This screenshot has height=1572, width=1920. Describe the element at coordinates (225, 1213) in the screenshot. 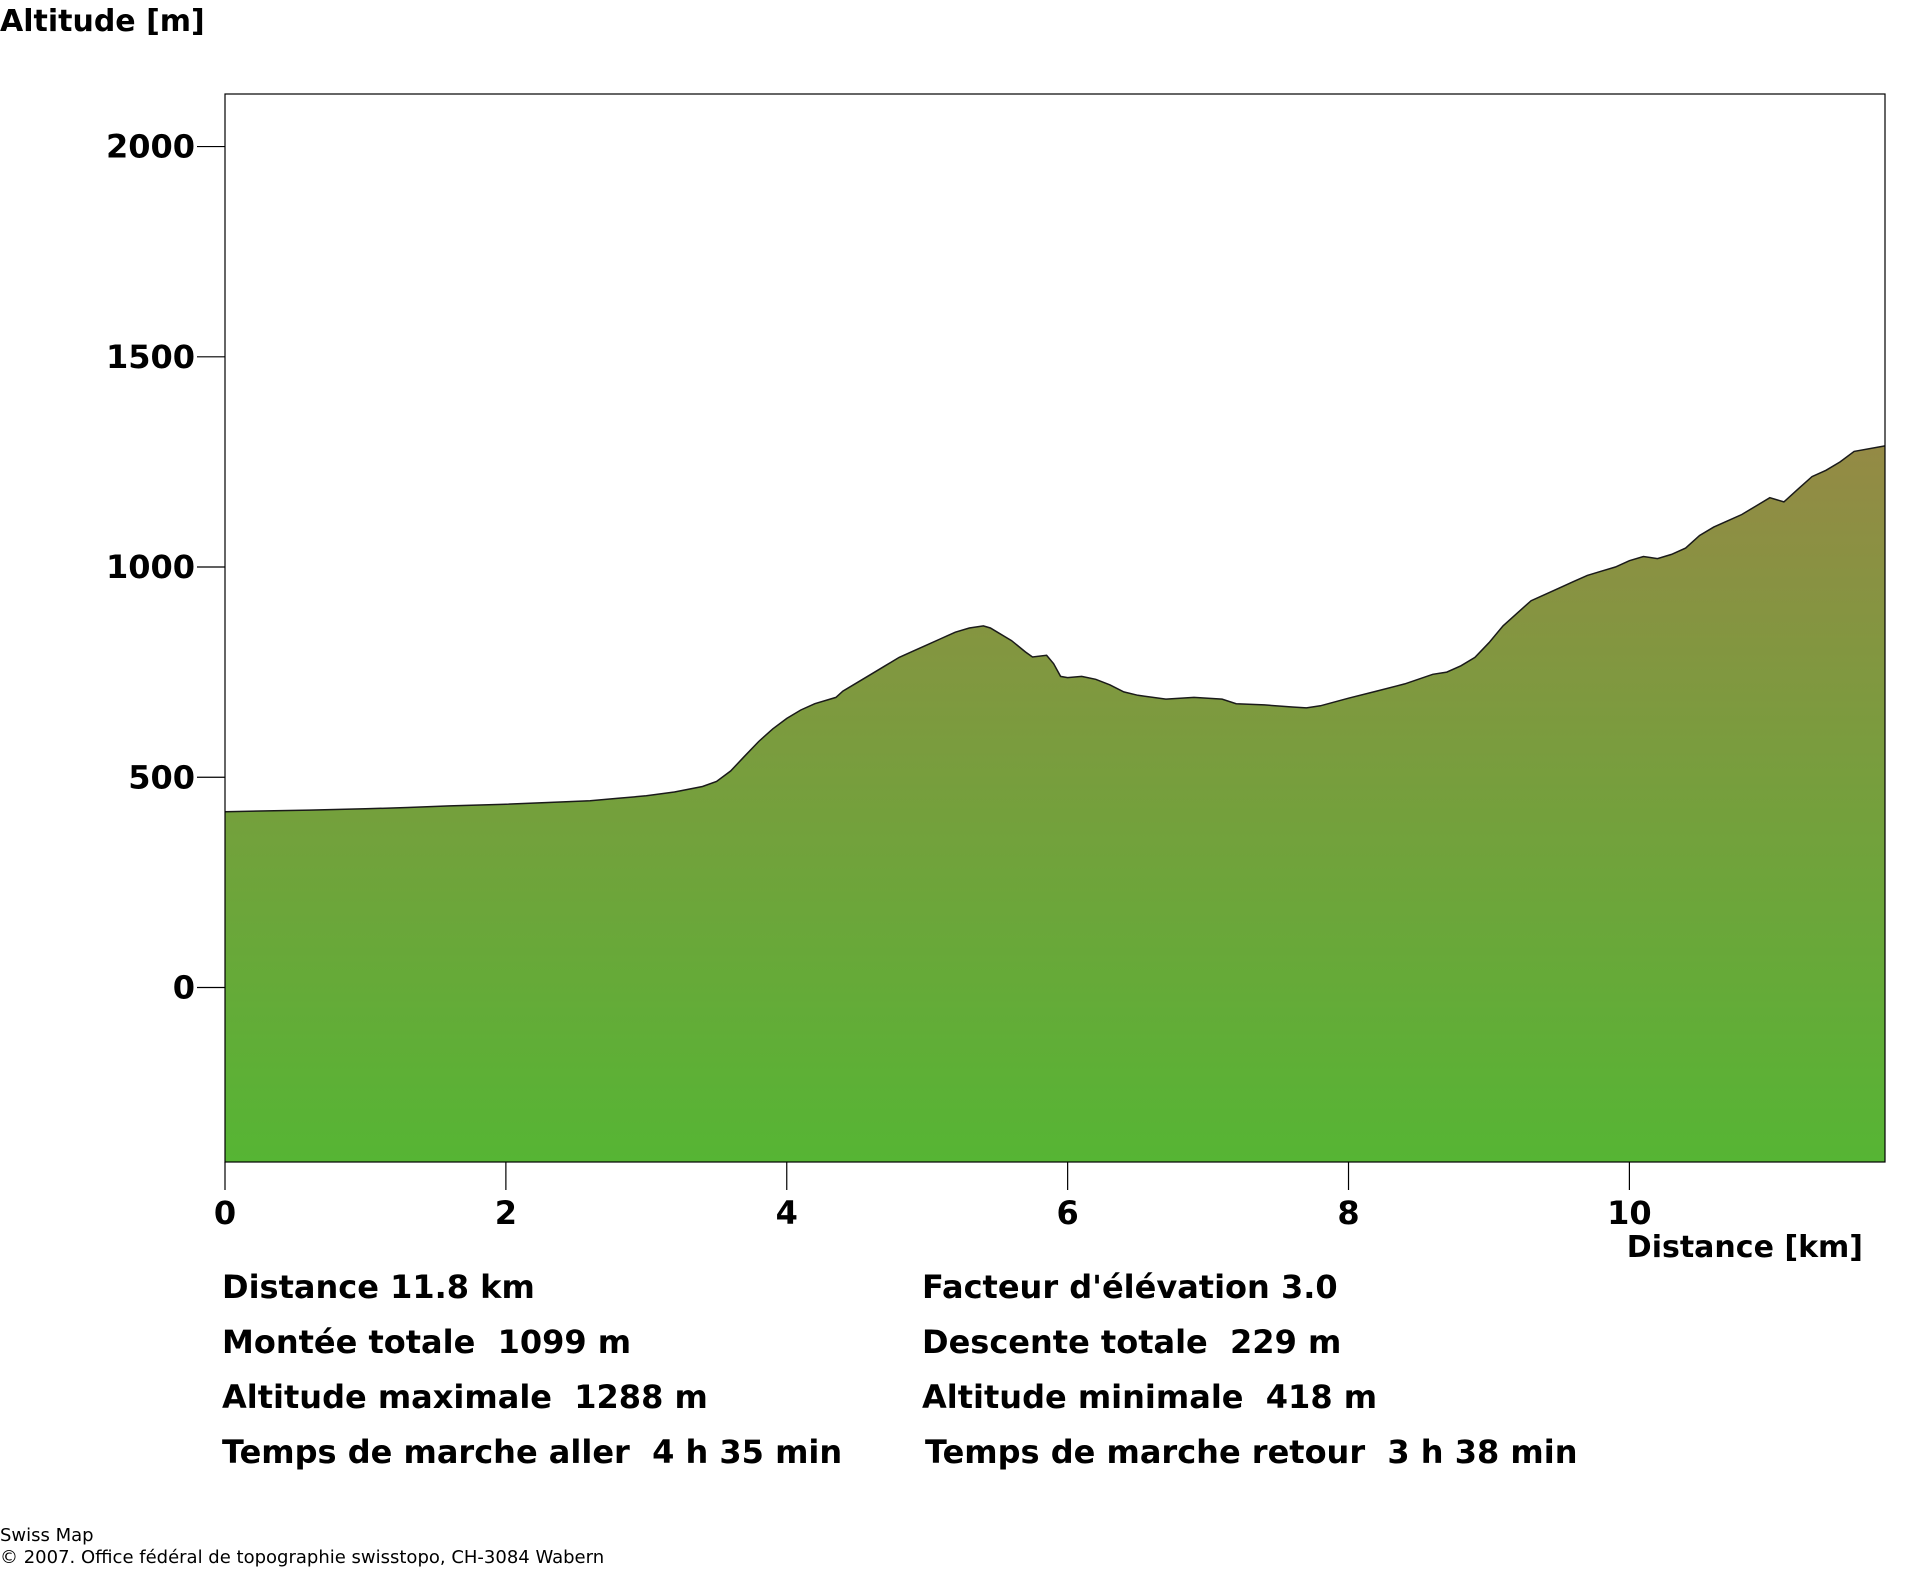

I see `x-tick-label: 0` at that location.